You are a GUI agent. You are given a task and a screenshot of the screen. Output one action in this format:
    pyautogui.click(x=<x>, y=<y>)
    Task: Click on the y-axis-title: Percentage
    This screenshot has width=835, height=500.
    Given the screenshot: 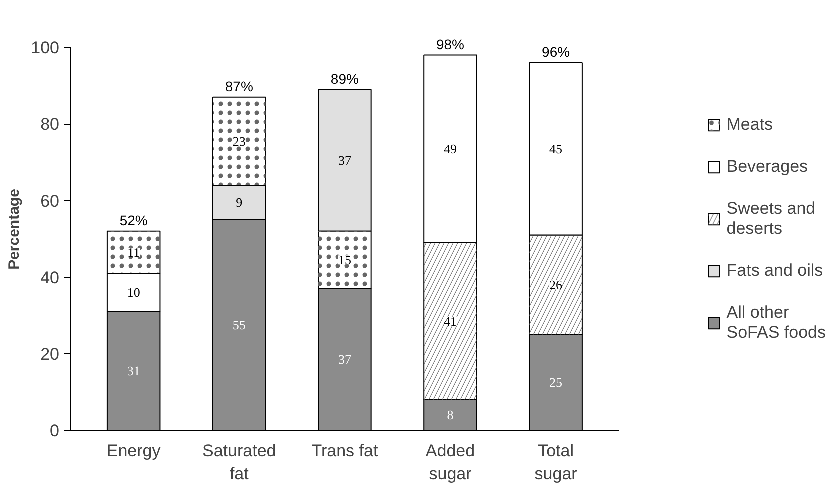 What is the action you would take?
    pyautogui.click(x=15, y=229)
    